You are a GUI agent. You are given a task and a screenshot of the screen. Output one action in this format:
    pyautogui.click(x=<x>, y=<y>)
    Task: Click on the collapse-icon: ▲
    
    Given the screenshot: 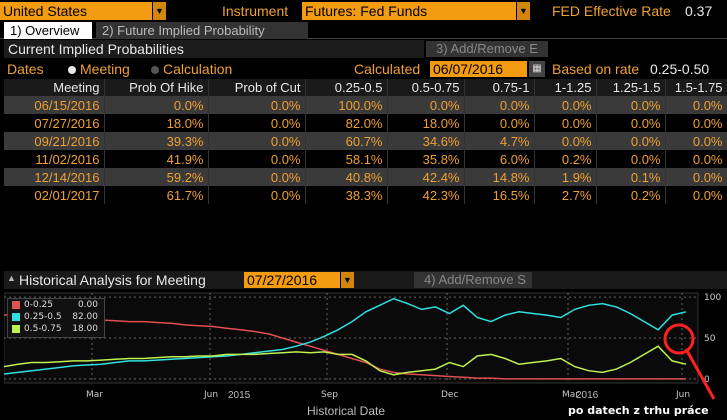 What is the action you would take?
    pyautogui.click(x=11, y=278)
    